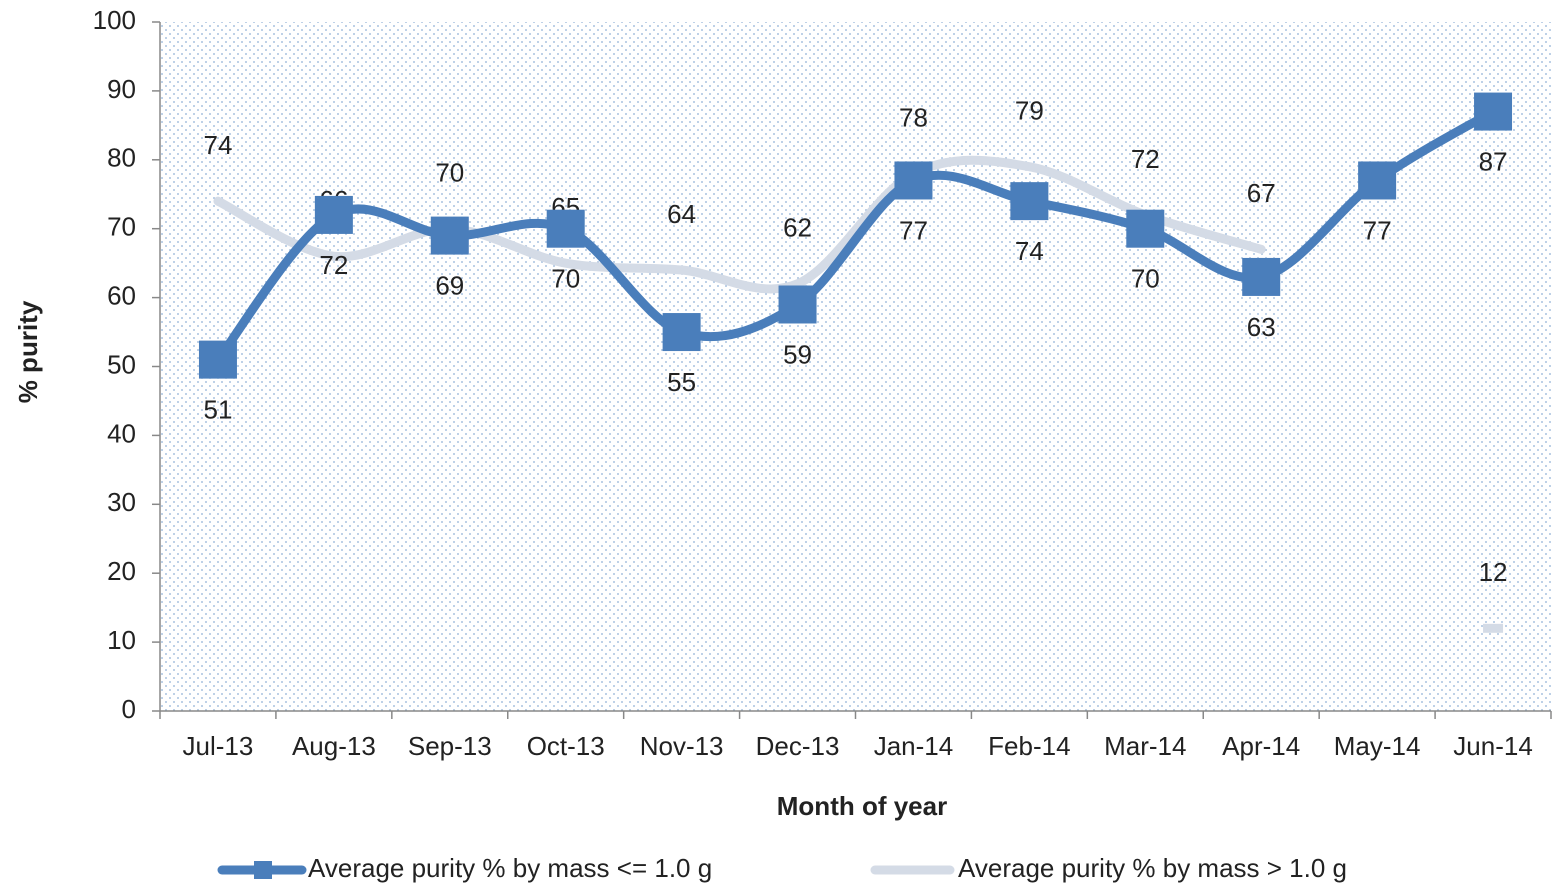  What do you see at coordinates (1152, 868) in the screenshot?
I see `legend-label: Average purity % by mass > 1.0 g` at bounding box center [1152, 868].